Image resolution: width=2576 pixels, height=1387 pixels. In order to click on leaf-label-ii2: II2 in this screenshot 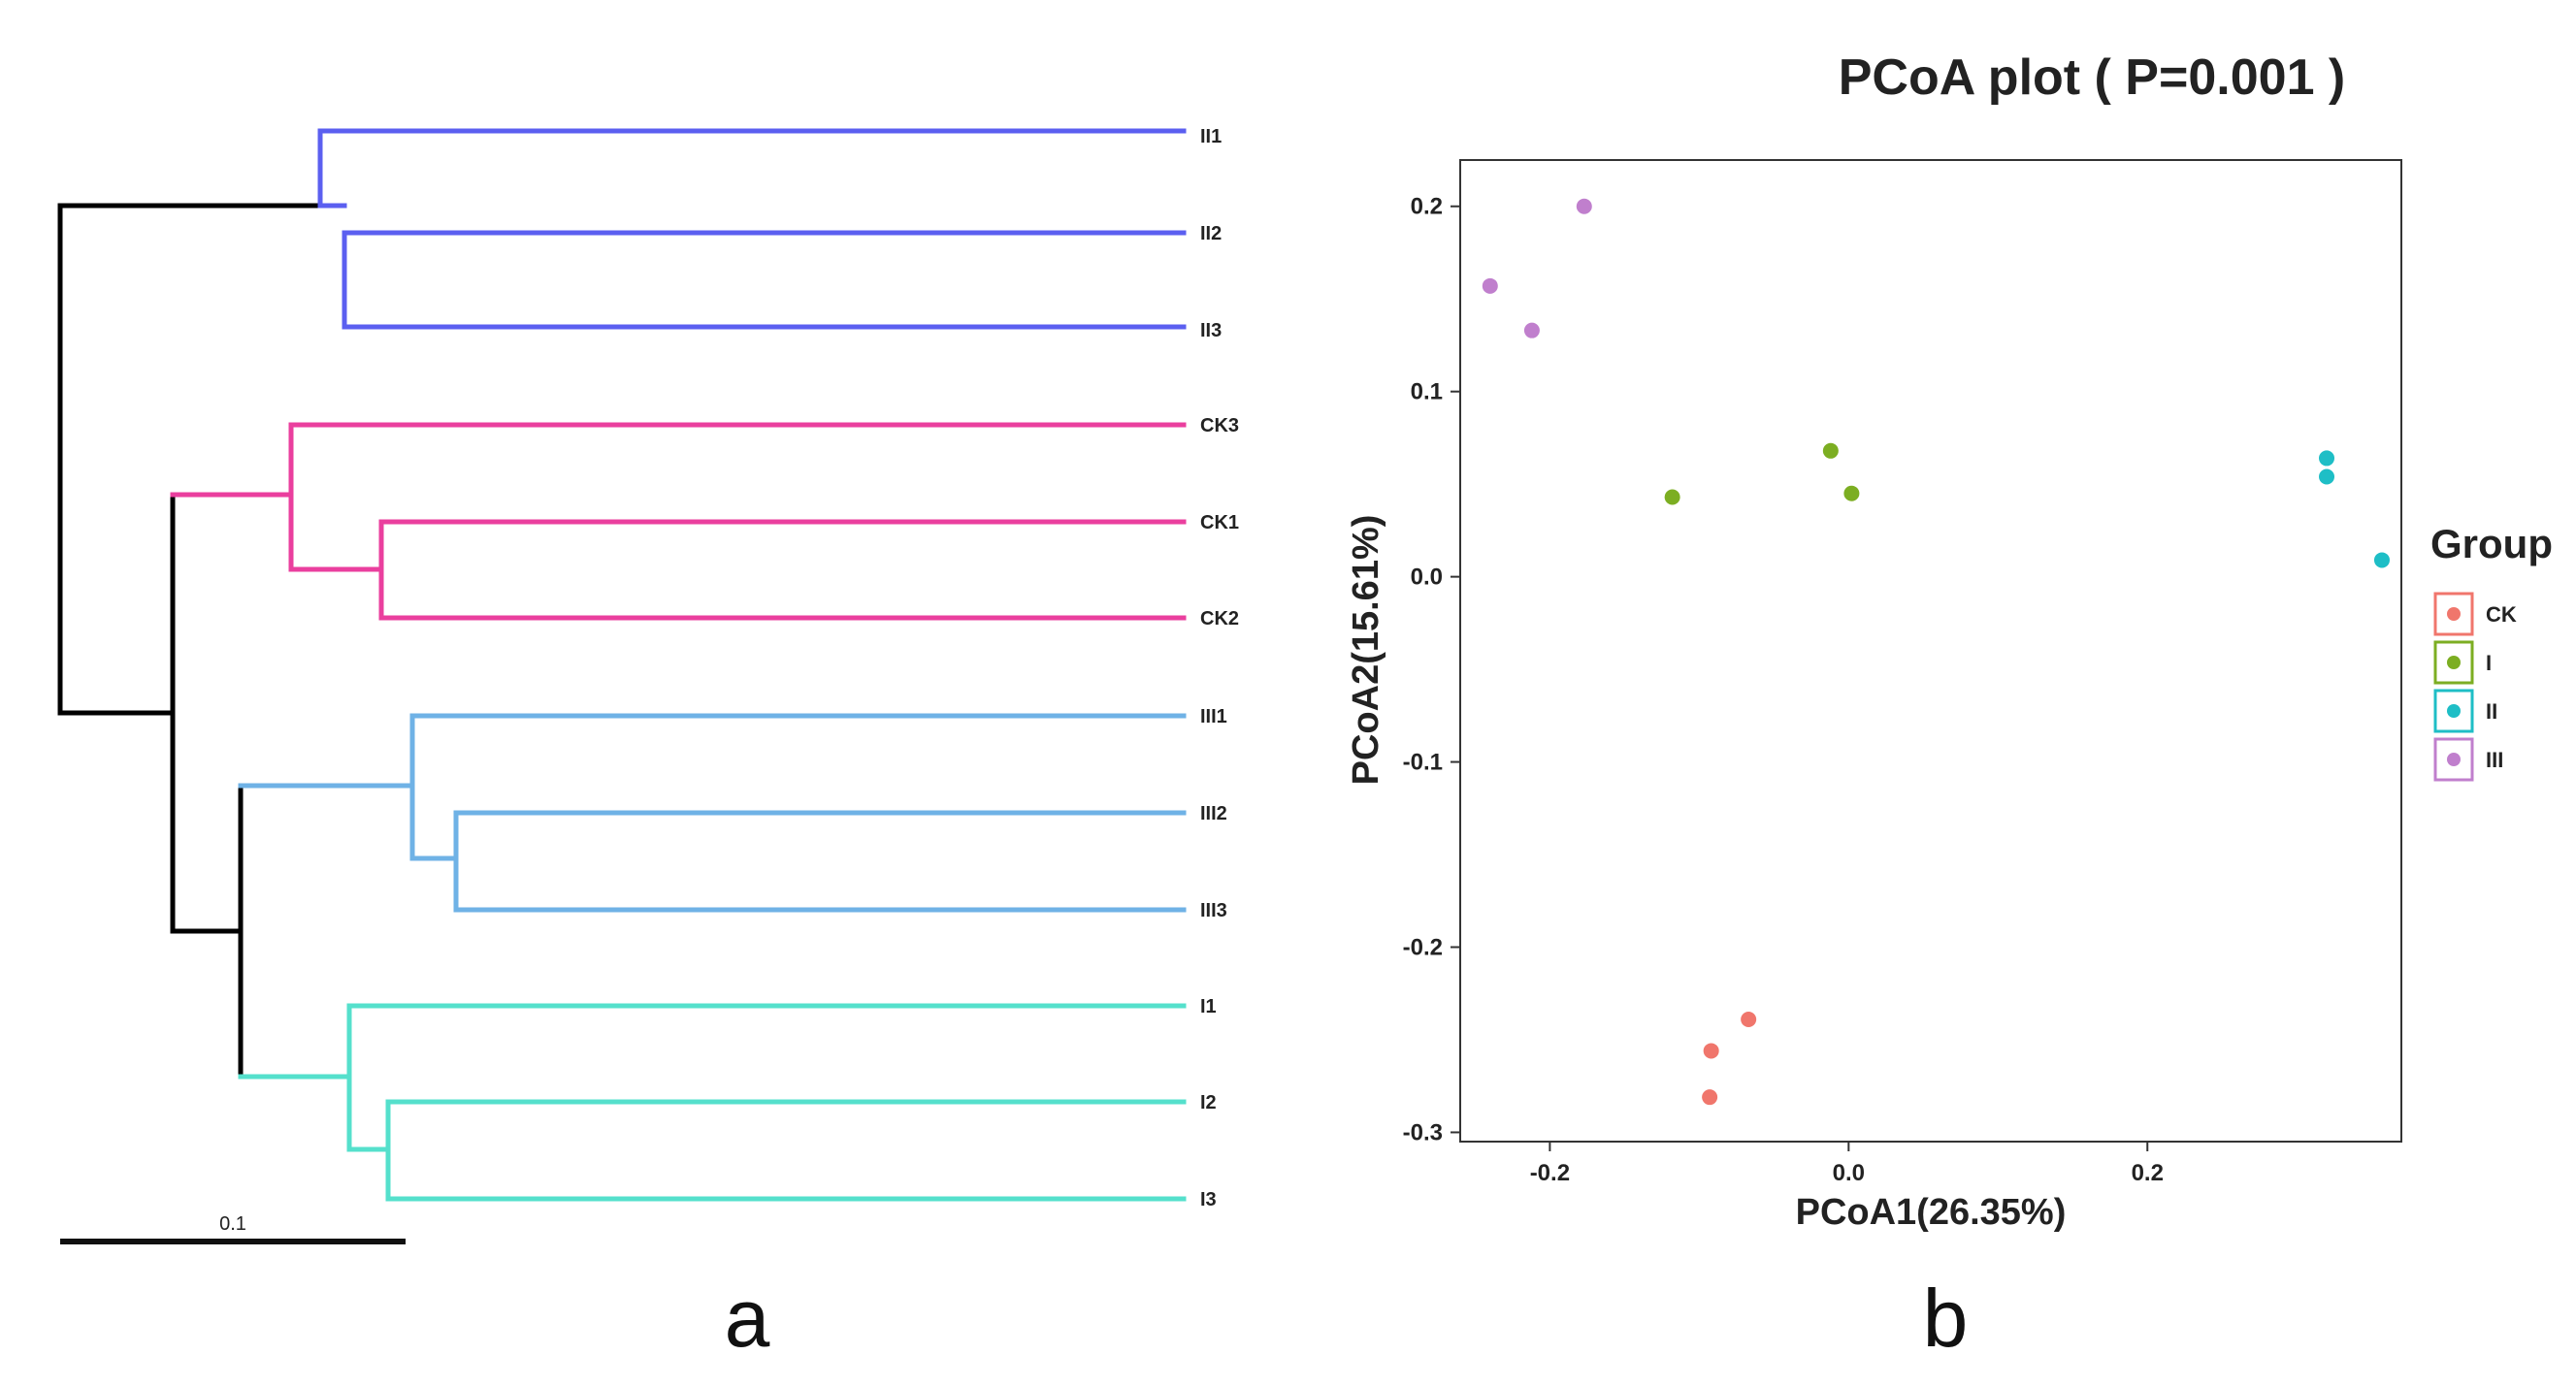, I will do `click(1211, 233)`.